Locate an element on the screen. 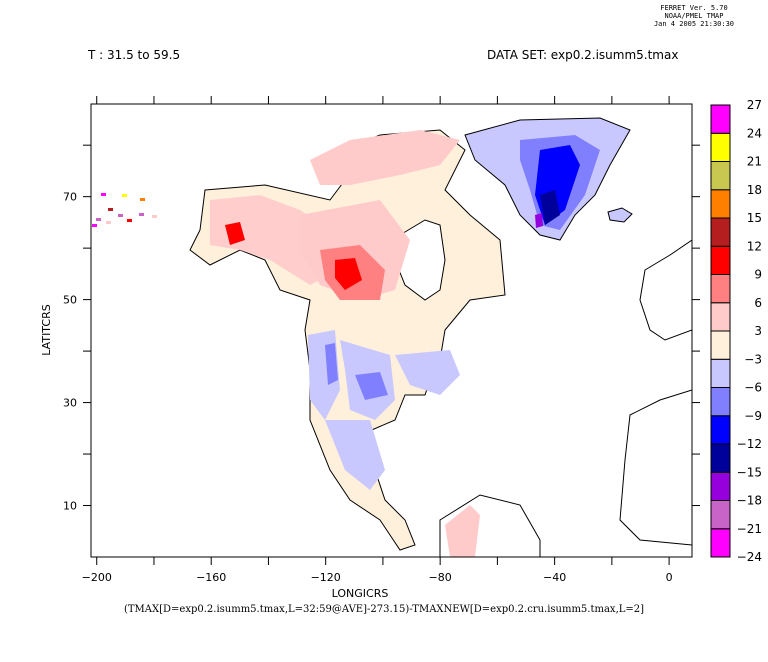 Image resolution: width=768 pixels, height=662 pixels. greenland-min is located at coordinates (539, 220).